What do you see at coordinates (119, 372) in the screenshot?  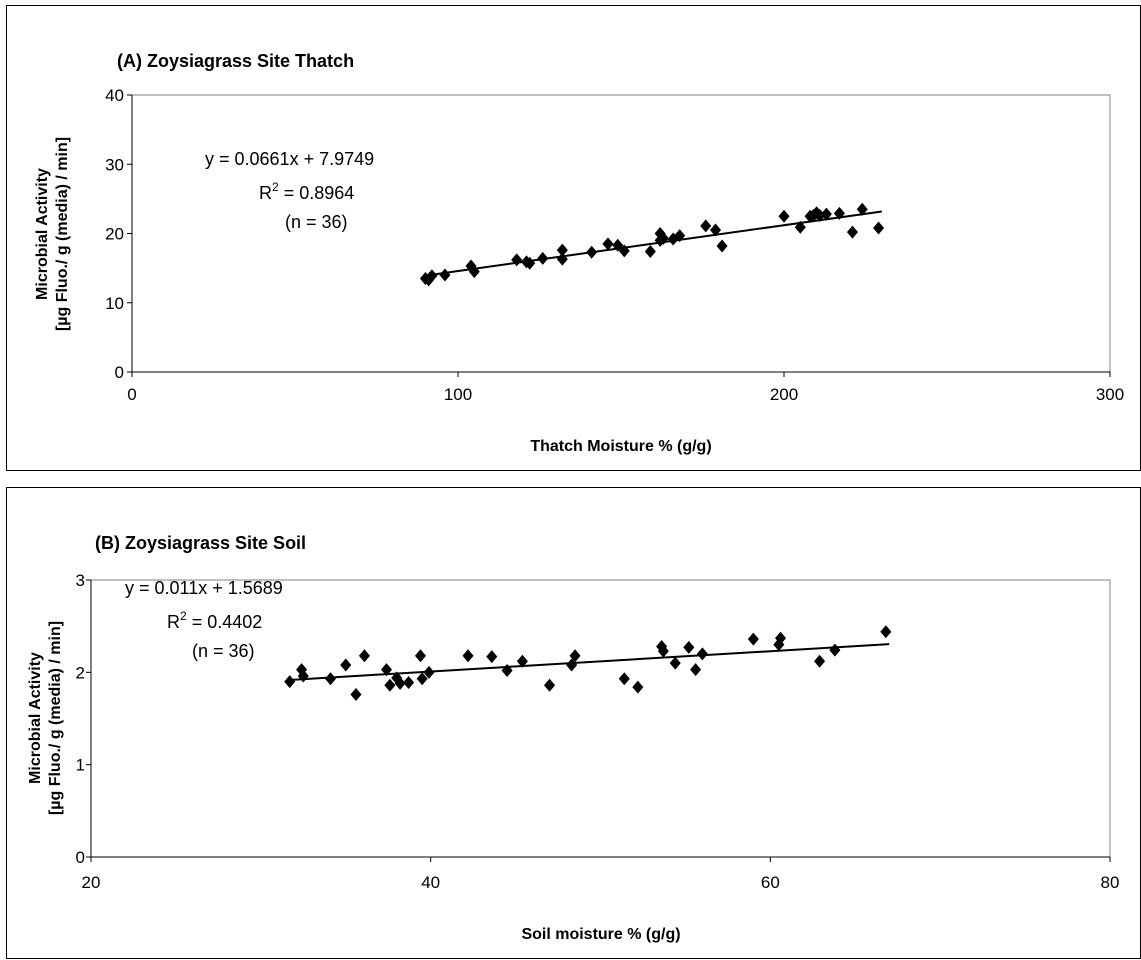 I see `y-tick-label-a: 0` at bounding box center [119, 372].